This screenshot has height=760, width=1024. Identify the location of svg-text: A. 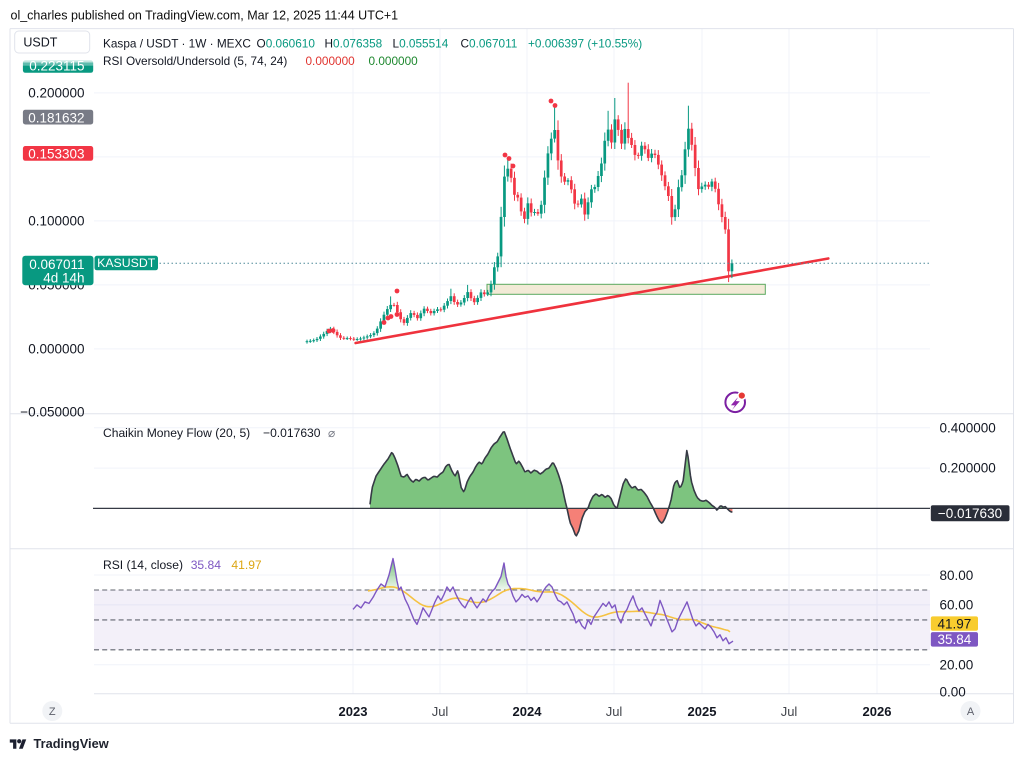
(971, 712).